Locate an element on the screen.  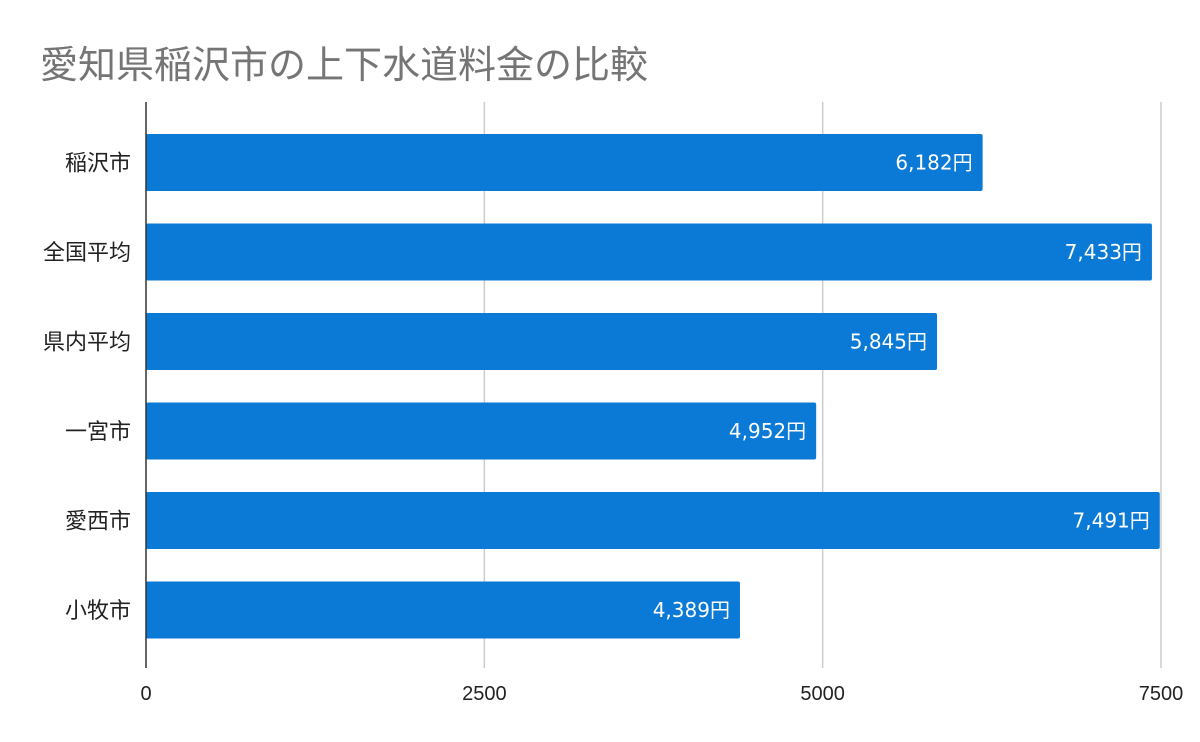
category-label-3: 一宮市 is located at coordinates (98, 432).